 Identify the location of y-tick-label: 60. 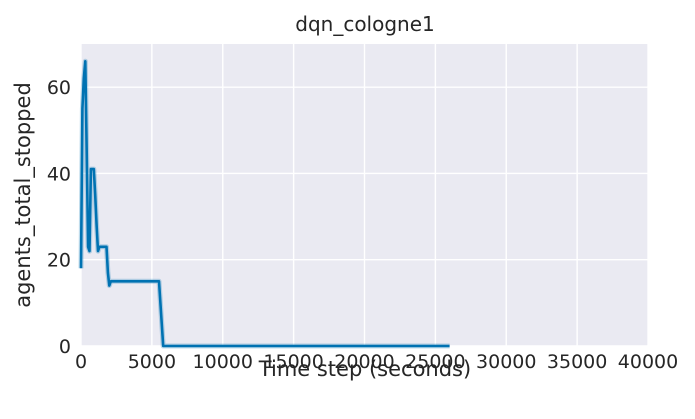
(59, 88).